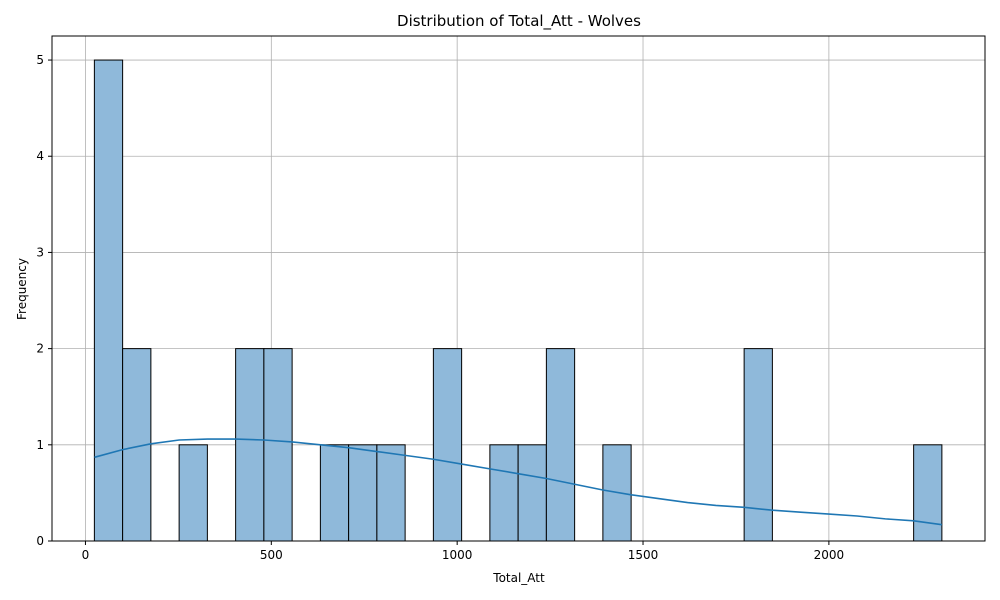 Image resolution: width=1000 pixels, height=600 pixels. What do you see at coordinates (271, 555) in the screenshot?
I see `x-tick-label: 500` at bounding box center [271, 555].